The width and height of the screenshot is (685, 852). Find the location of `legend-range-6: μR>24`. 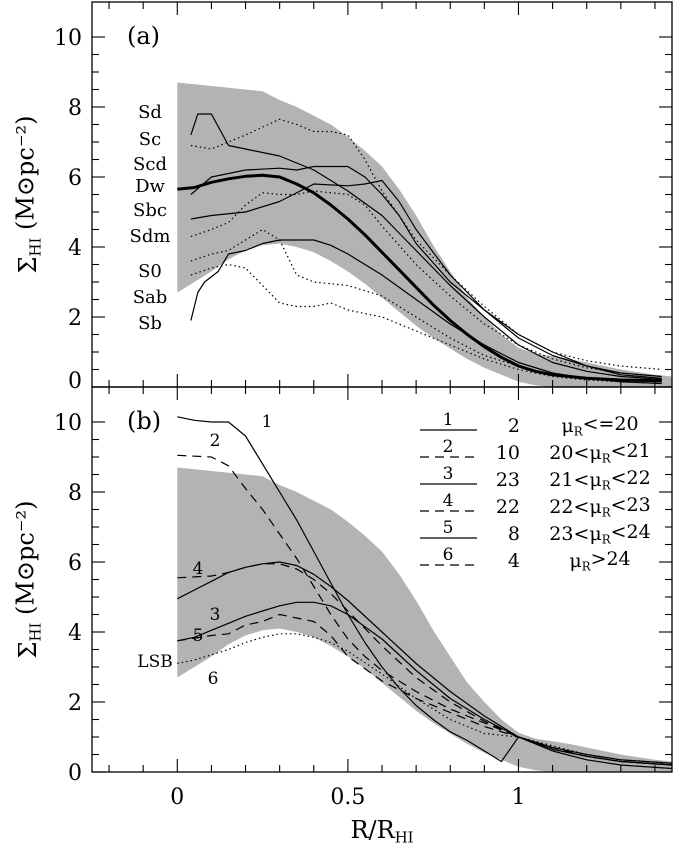

legend-range-6: μR>24 is located at coordinates (599, 561).